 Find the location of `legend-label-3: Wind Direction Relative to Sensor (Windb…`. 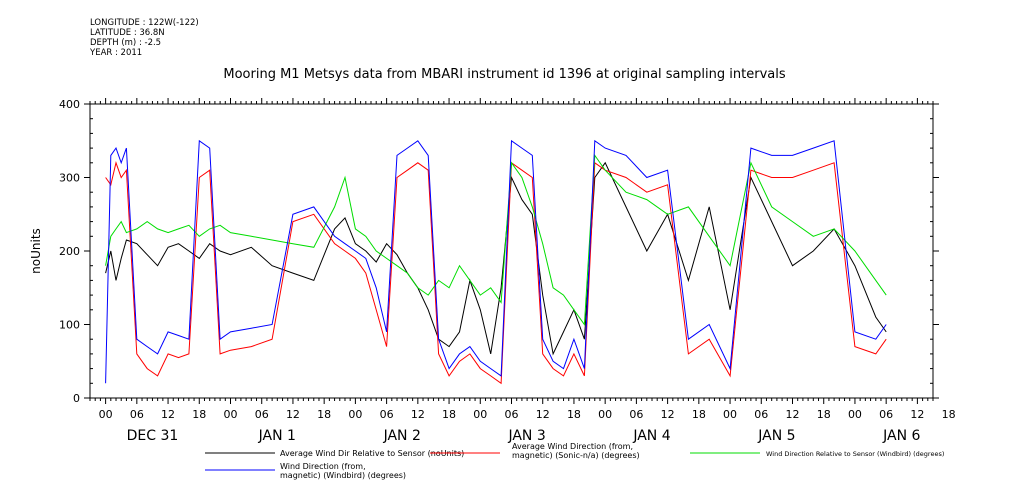

legend-label-3: Wind Direction Relative to Sensor (Windb… is located at coordinates (855, 454).